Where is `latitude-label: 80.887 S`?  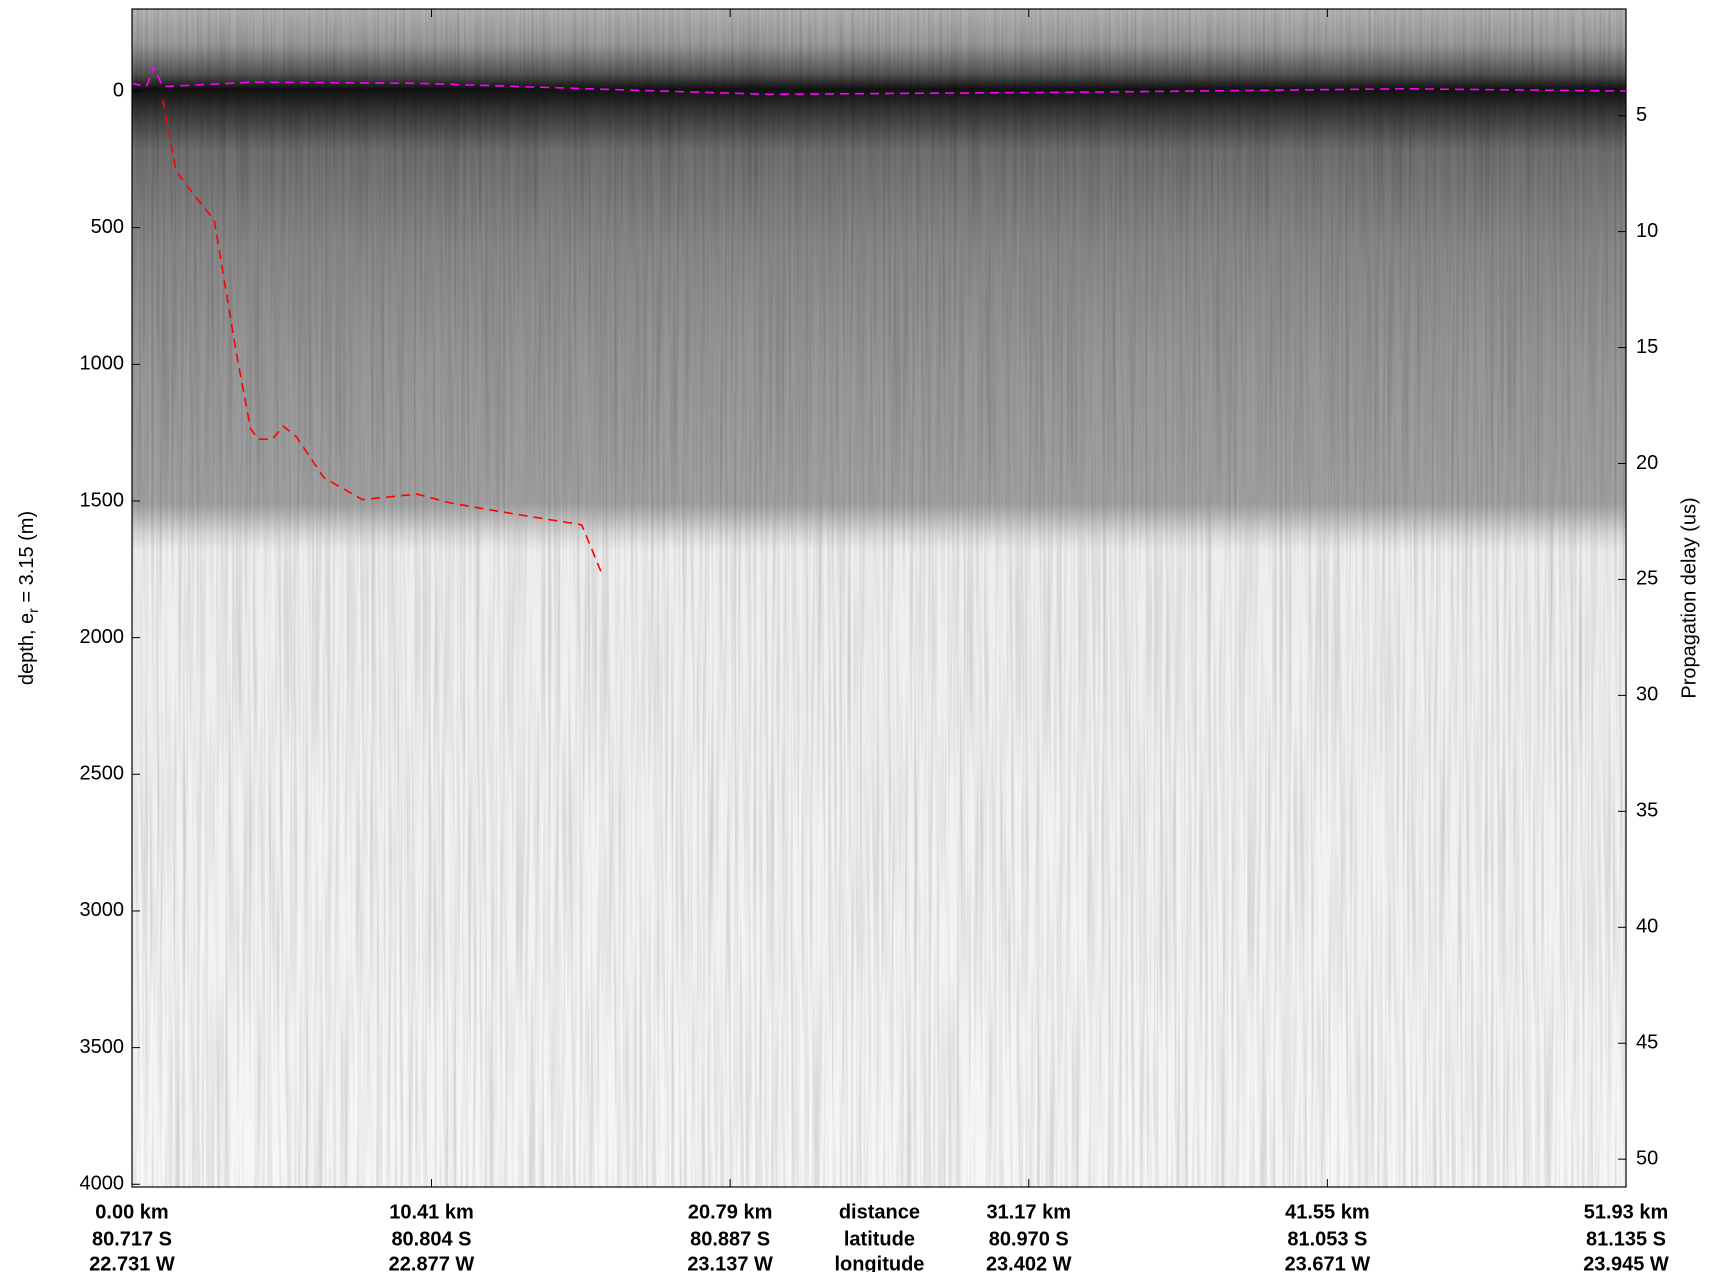
latitude-label: 80.887 S is located at coordinates (730, 1239).